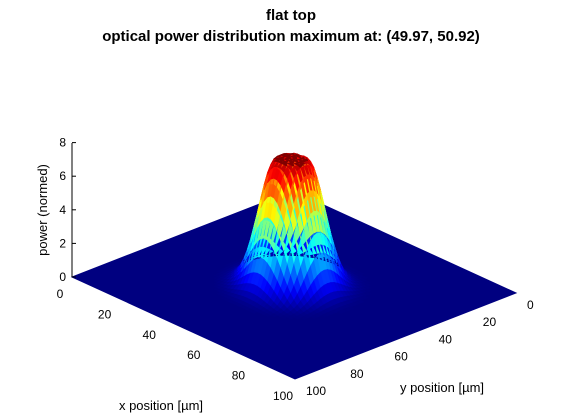 The width and height of the screenshot is (561, 420). I want to click on z-tick-label: 2, so click(62, 243).